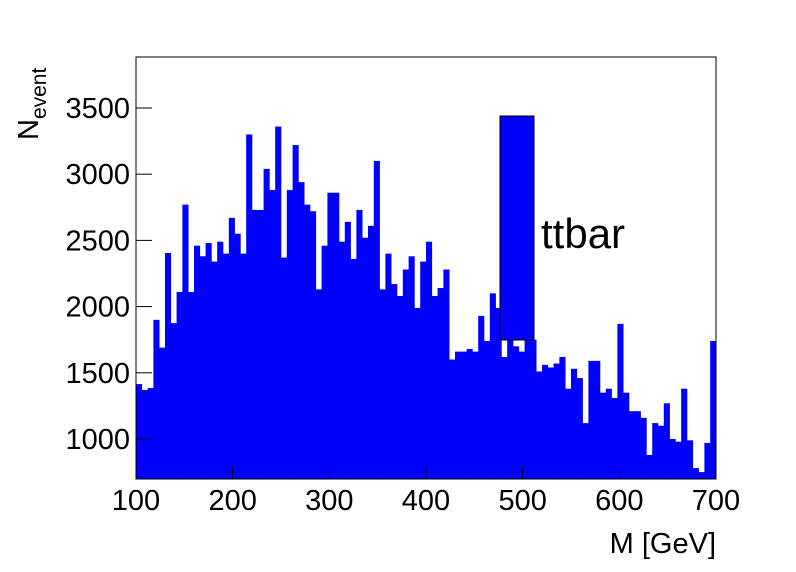 This screenshot has width=796, height=572. I want to click on y-tick-label: 3000, so click(97, 175).